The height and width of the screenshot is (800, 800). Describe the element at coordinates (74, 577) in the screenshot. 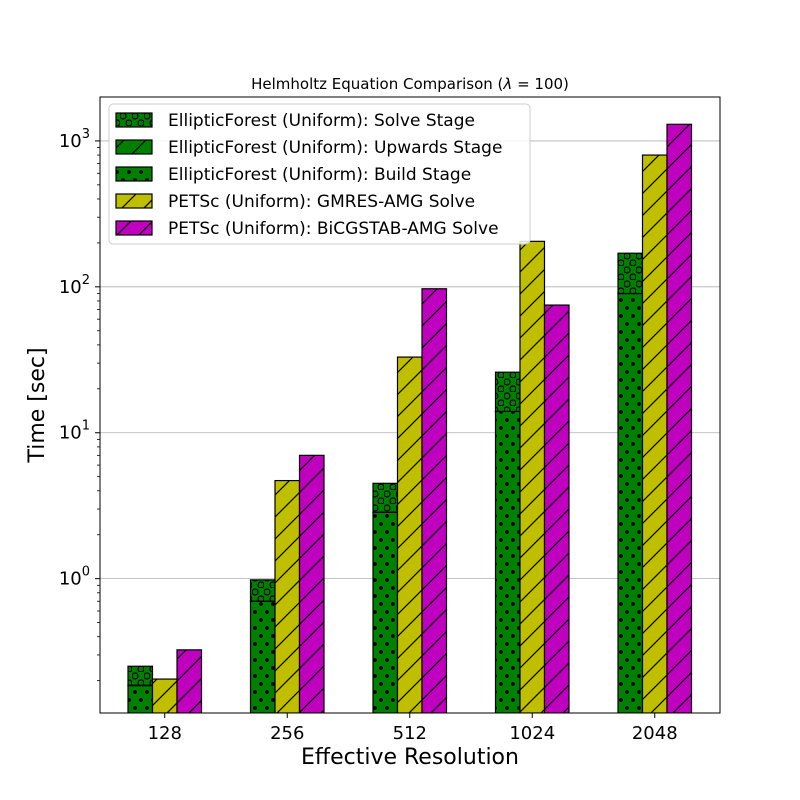

I see `y-tick-label: 10⁰` at that location.